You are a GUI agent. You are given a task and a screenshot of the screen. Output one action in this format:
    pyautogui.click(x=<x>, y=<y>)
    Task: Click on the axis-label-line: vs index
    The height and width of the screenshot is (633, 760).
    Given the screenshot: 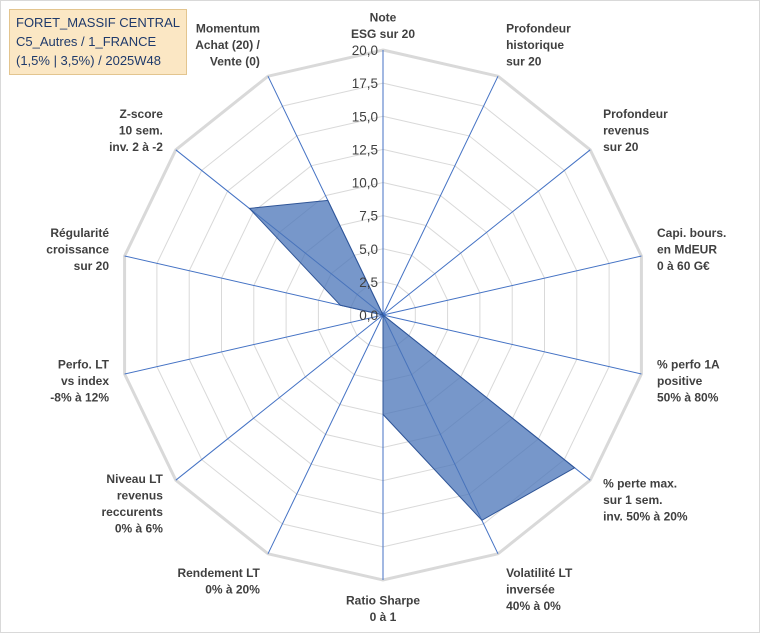 What is the action you would take?
    pyautogui.click(x=85, y=381)
    